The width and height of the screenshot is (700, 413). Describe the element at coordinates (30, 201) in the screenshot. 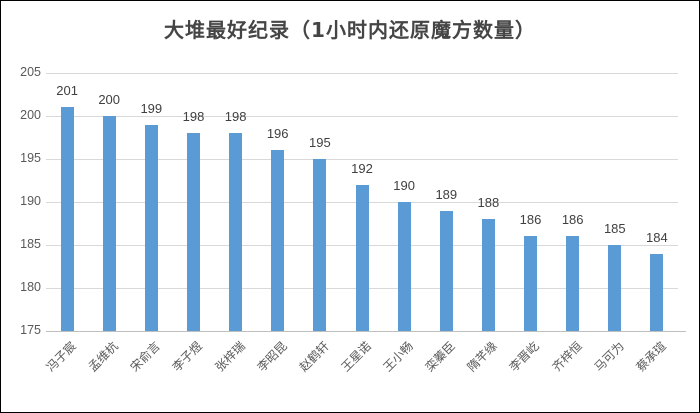

I see `y-tick-label: 190` at that location.